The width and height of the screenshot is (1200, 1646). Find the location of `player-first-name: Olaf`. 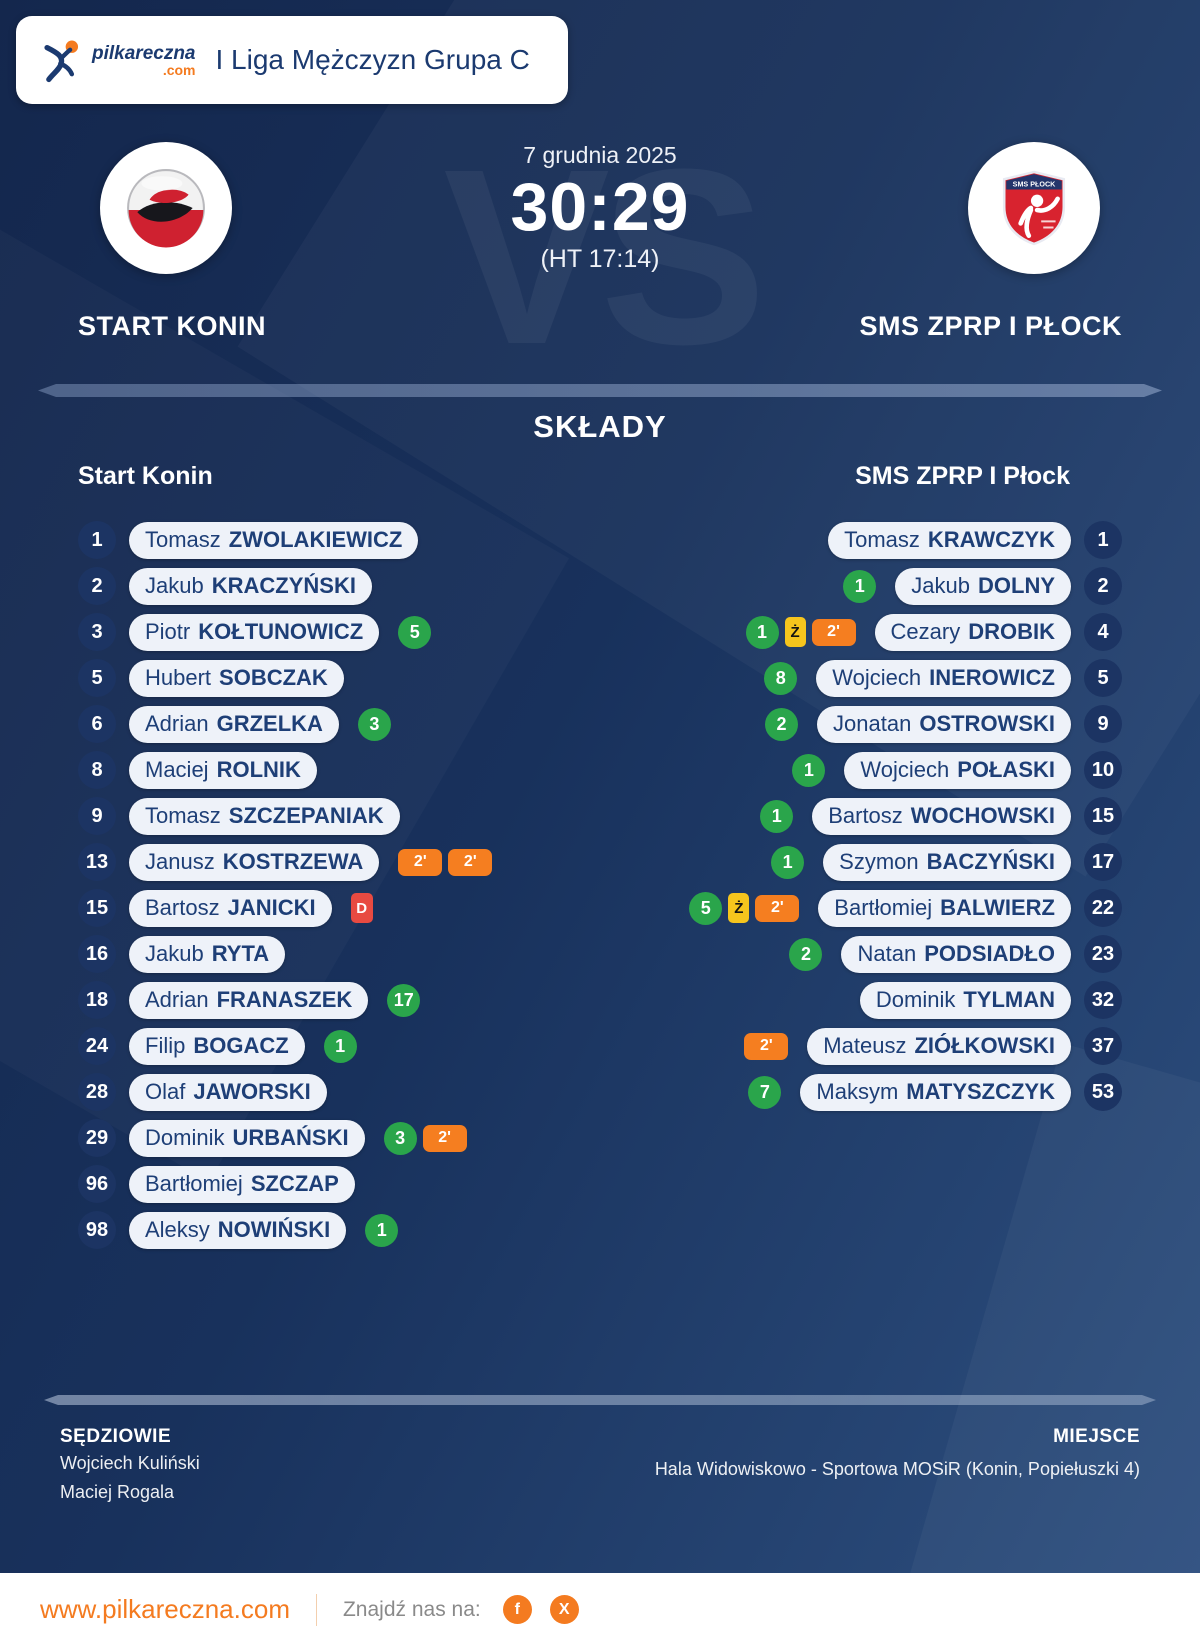

player-first-name: Olaf is located at coordinates (165, 1091).